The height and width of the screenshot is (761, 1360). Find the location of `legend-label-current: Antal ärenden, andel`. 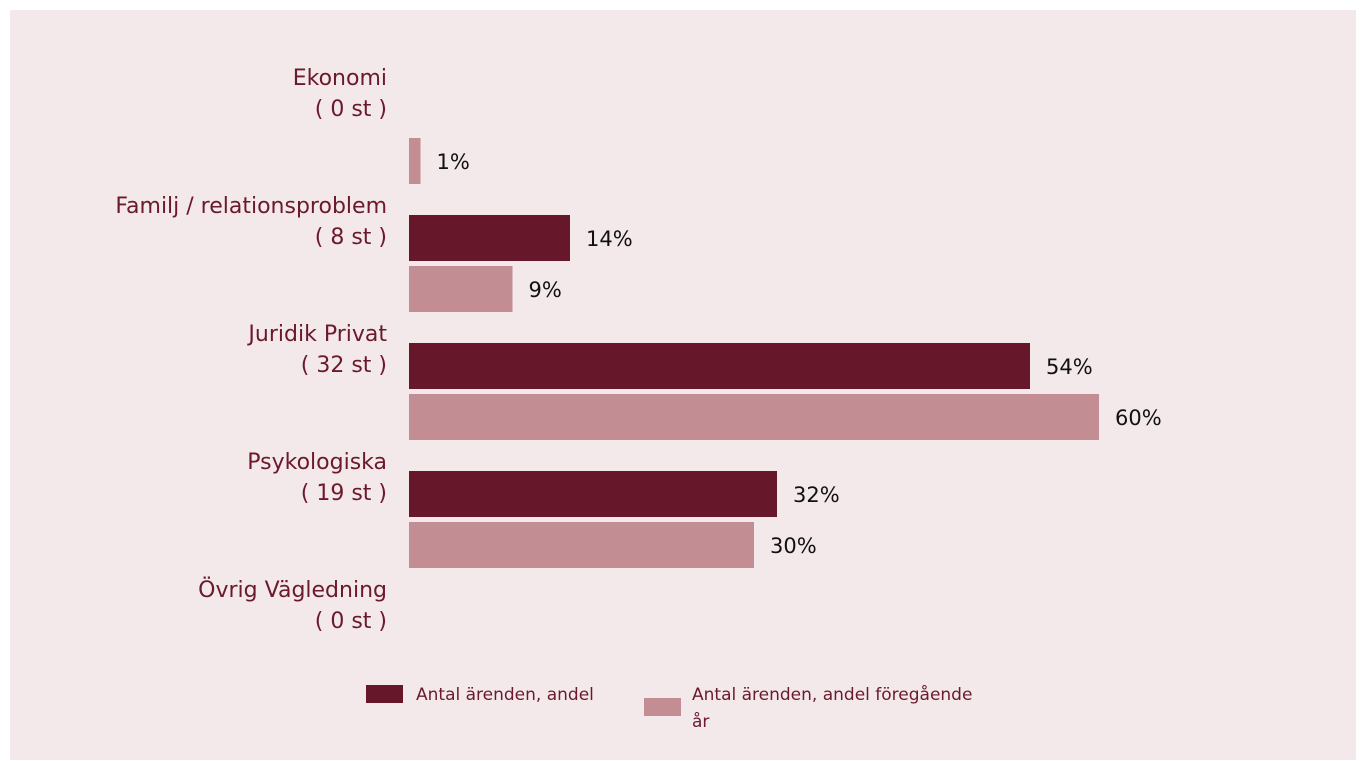

legend-label-current: Antal ärenden, andel is located at coordinates (505, 695).